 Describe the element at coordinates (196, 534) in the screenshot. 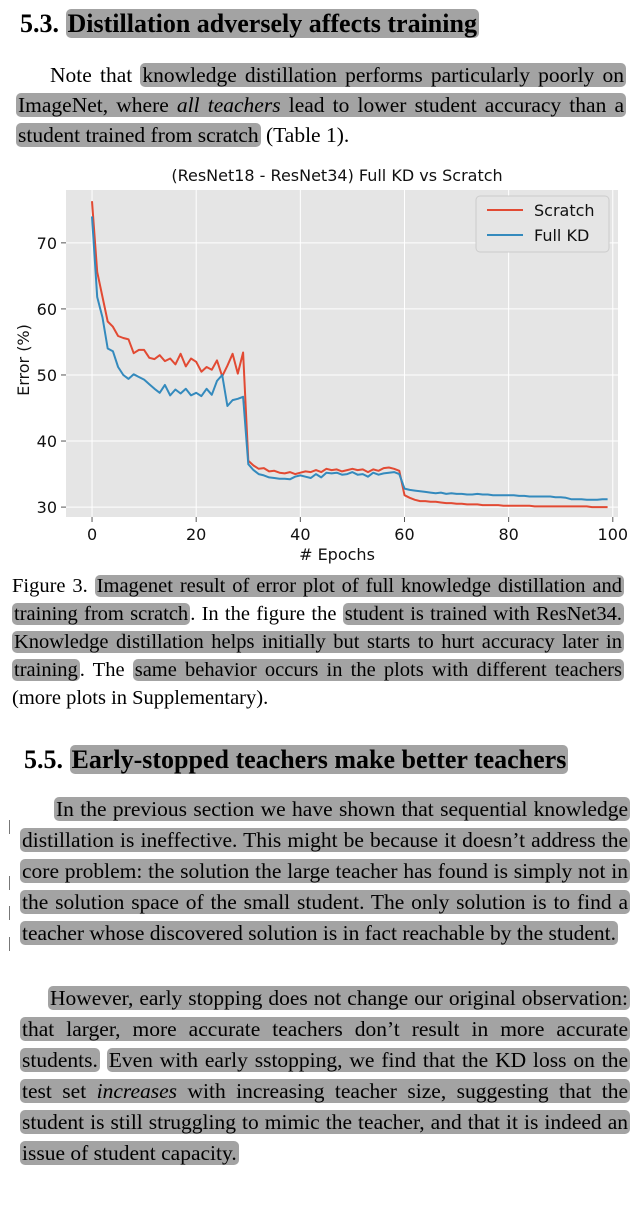

I see `x-tick-label: 20` at that location.